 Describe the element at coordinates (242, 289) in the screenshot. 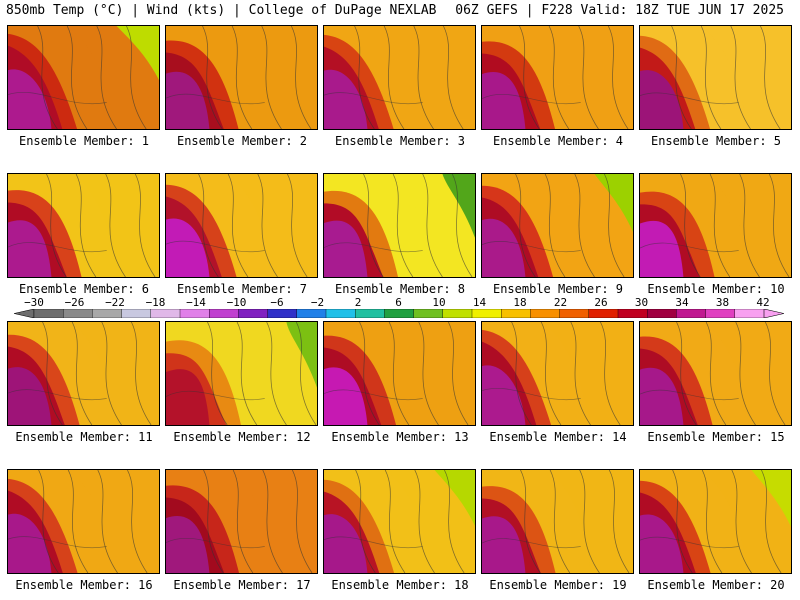

I see `ensemble-member-label: Ensemble Member: 7` at that location.